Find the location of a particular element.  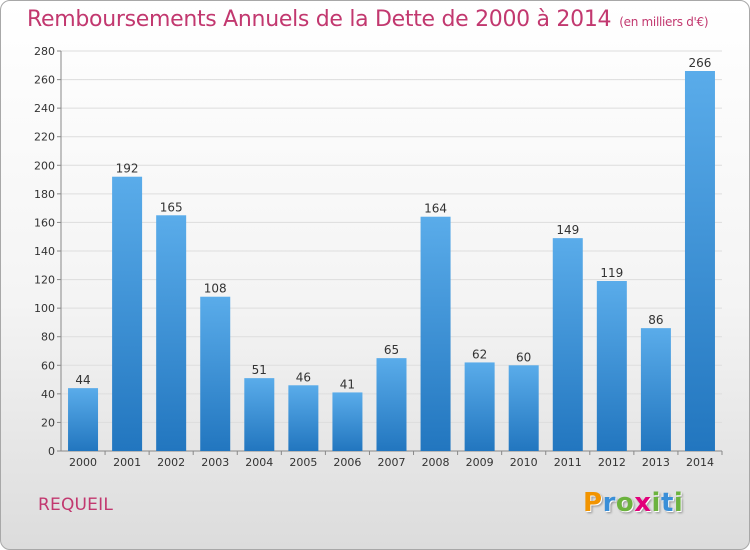

y-tick-label: 200 is located at coordinates (44, 165).